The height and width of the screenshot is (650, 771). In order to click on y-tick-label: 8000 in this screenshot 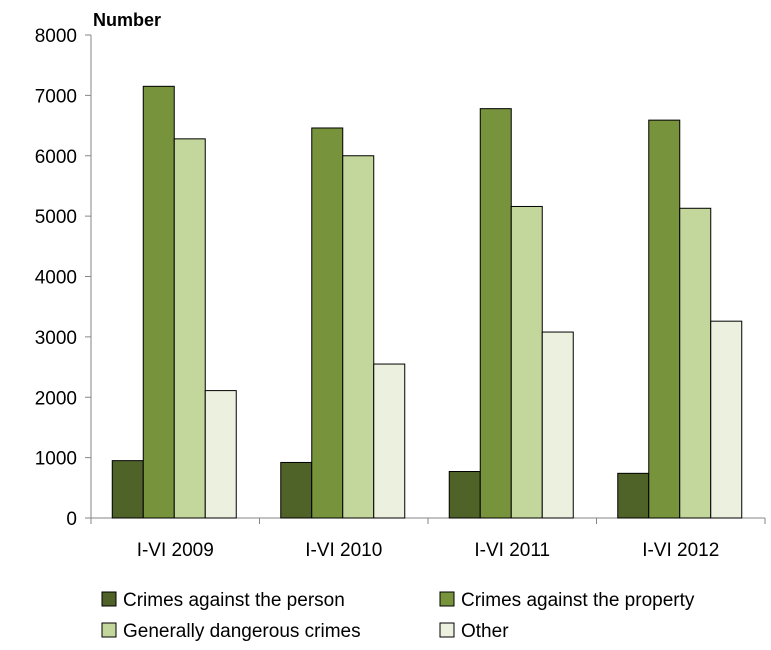, I will do `click(56, 36)`.